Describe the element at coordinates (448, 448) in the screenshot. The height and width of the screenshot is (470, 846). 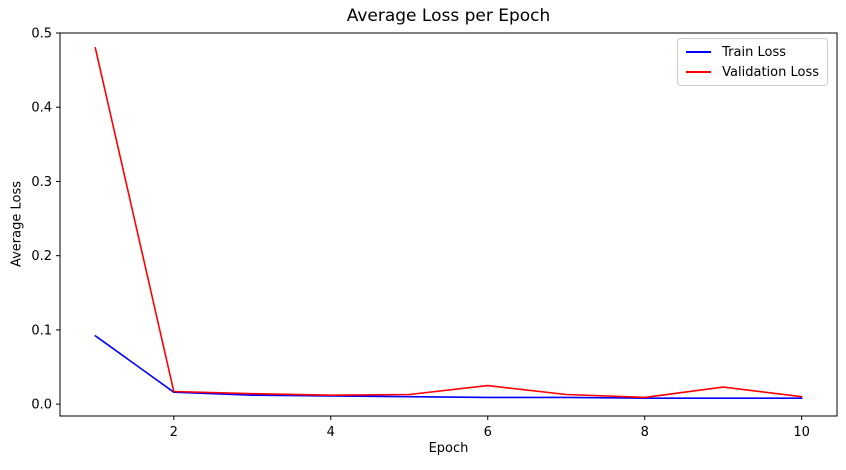
I see `x-axis-label: Epoch` at that location.